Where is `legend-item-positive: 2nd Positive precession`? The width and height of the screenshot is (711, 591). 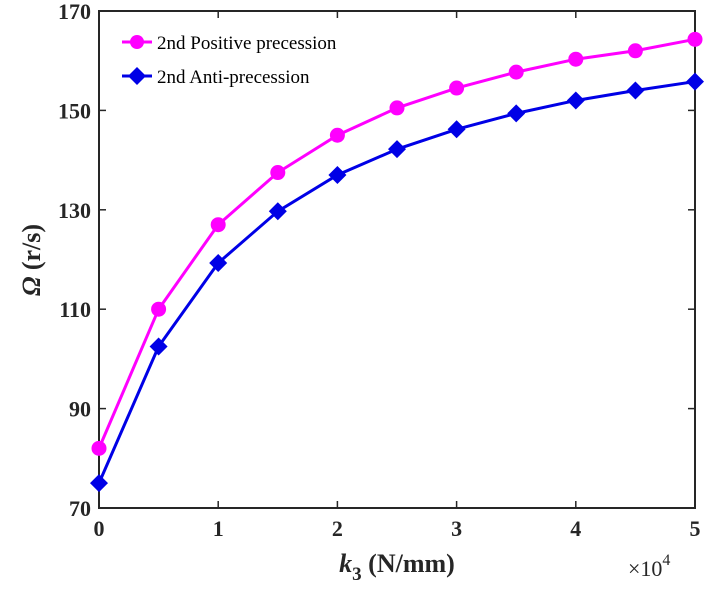 legend-item-positive: 2nd Positive precession is located at coordinates (229, 43).